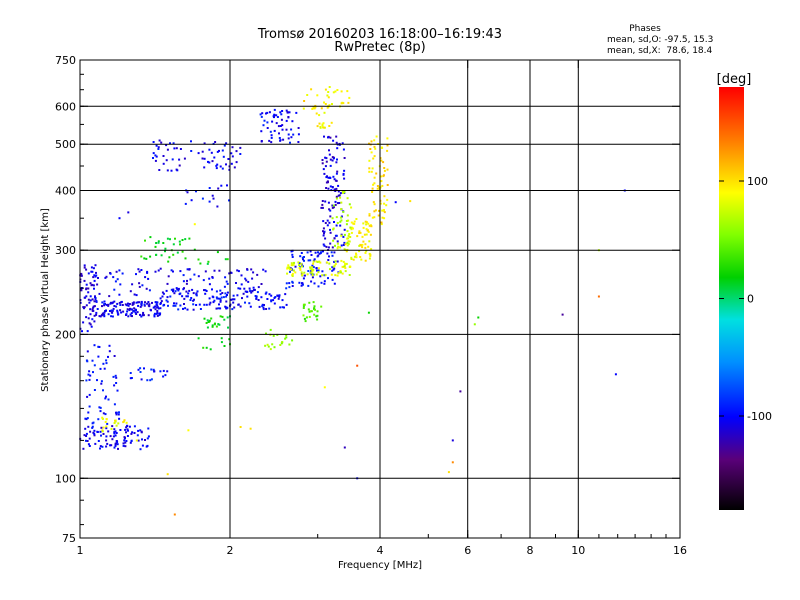 The image size is (800, 600). What do you see at coordinates (379, 47) in the screenshot?
I see `chart-subtitle: RwPretec (8p)` at bounding box center [379, 47].